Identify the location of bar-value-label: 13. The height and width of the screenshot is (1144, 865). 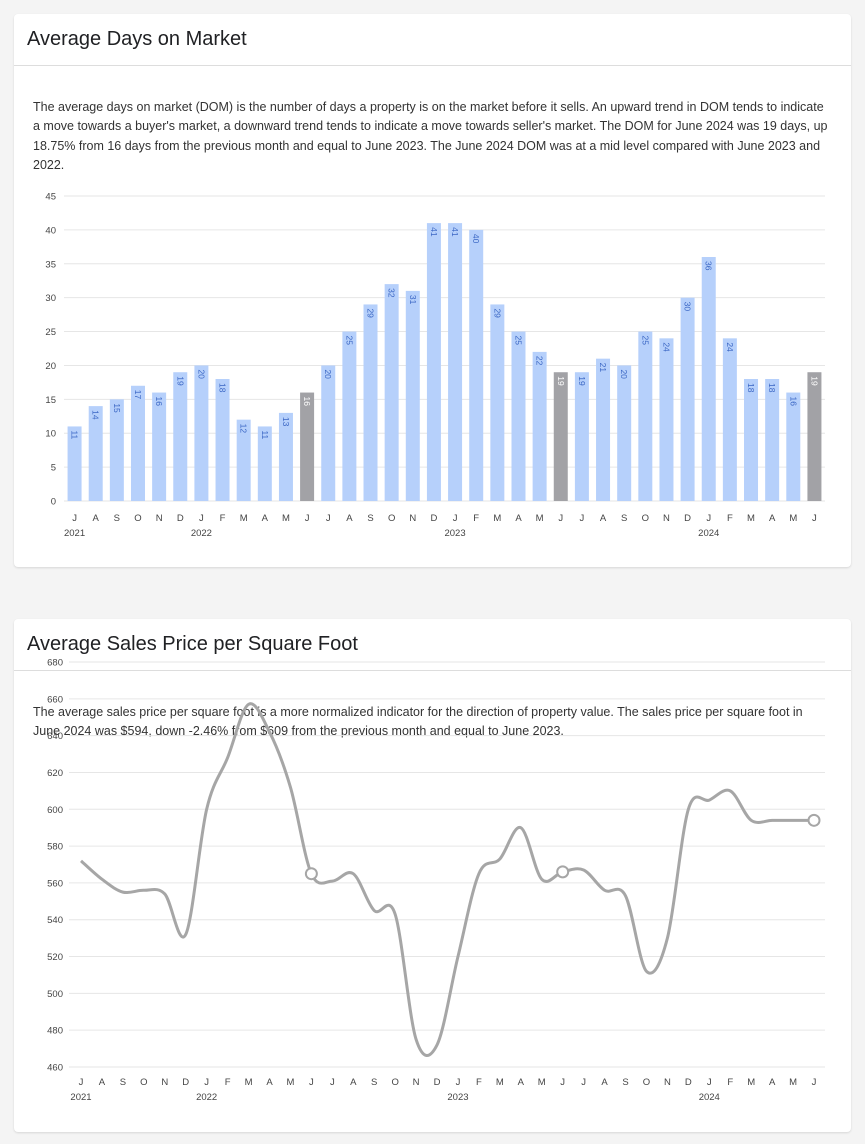
(286, 422).